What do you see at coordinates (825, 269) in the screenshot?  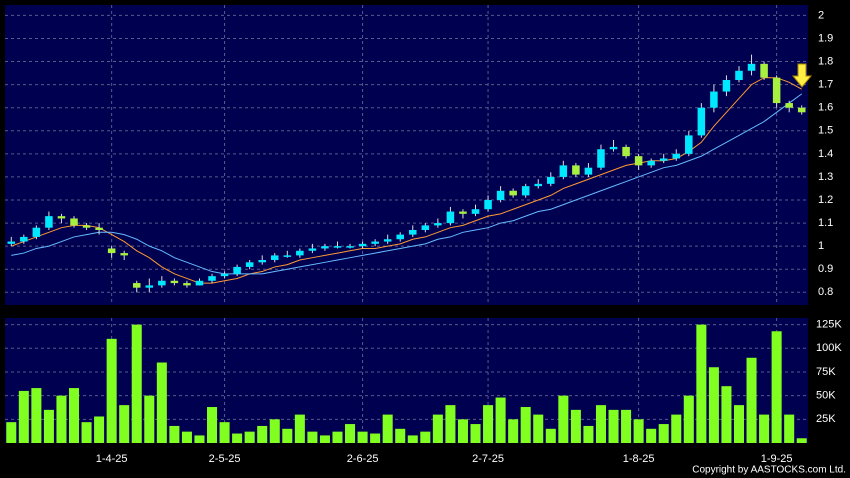 I see `y-tick-label: 0.9` at bounding box center [825, 269].